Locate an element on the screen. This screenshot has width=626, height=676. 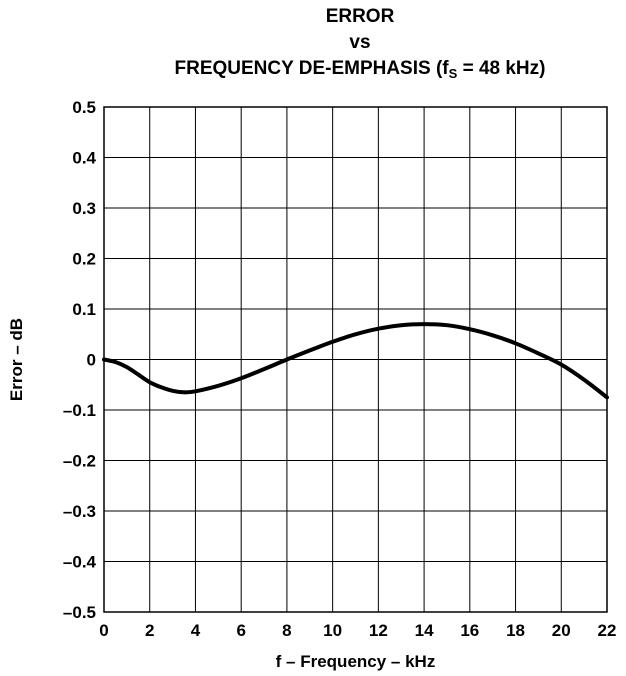
y-tick-labels: 0.5 0.4 0.3 0.2 0.1 0 –0.1 –0.2 –0.3 –0.4 –0.5 is located at coordinates (80, 360).